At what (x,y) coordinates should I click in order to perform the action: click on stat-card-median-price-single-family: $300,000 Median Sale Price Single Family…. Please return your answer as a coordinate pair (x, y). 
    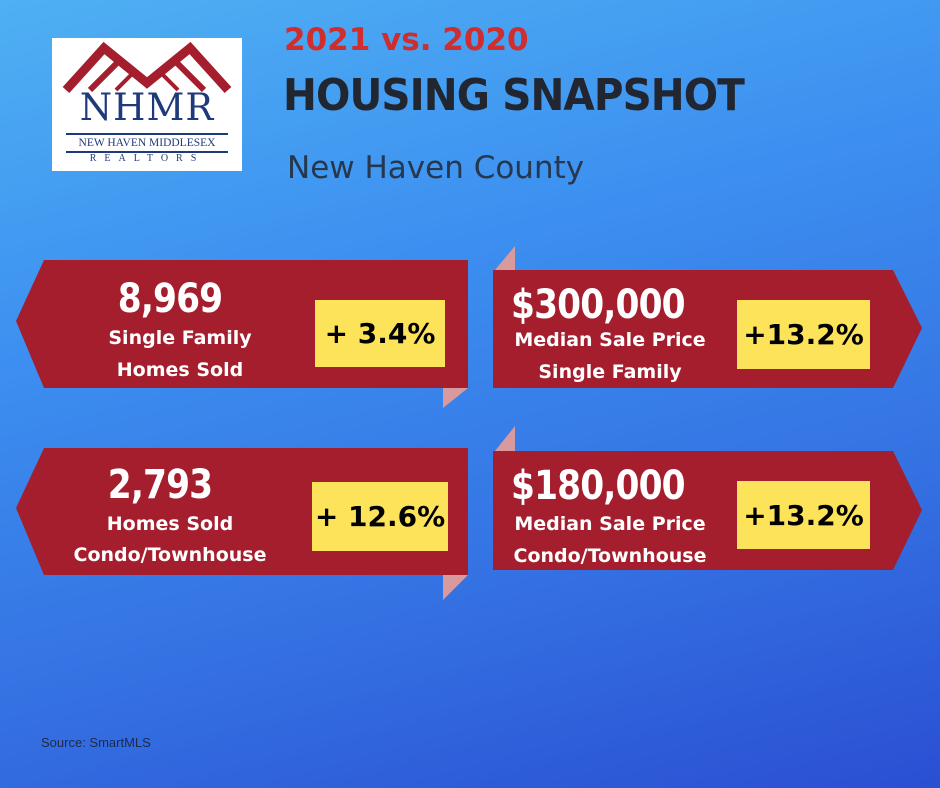
    Looking at the image, I should click on (710, 327).